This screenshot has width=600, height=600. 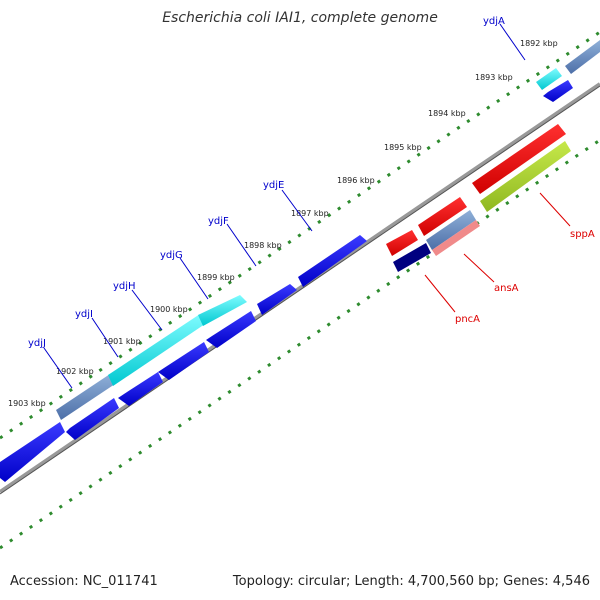 I want to click on gene-label-ydjG: ydjG, so click(x=171, y=255).